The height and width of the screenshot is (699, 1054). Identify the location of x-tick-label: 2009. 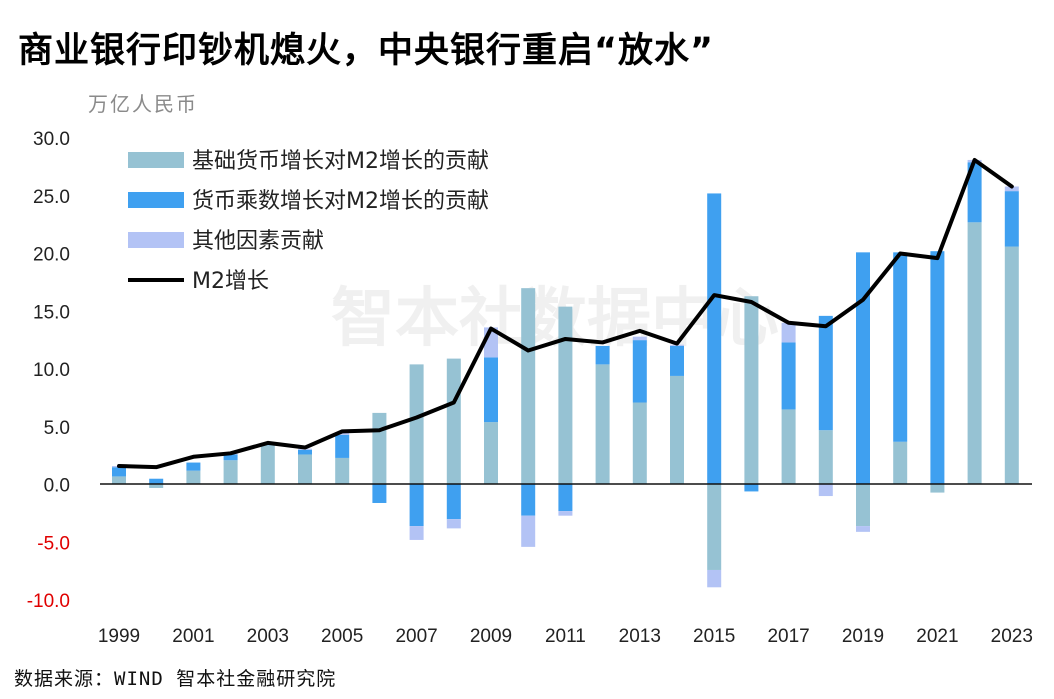
(491, 636).